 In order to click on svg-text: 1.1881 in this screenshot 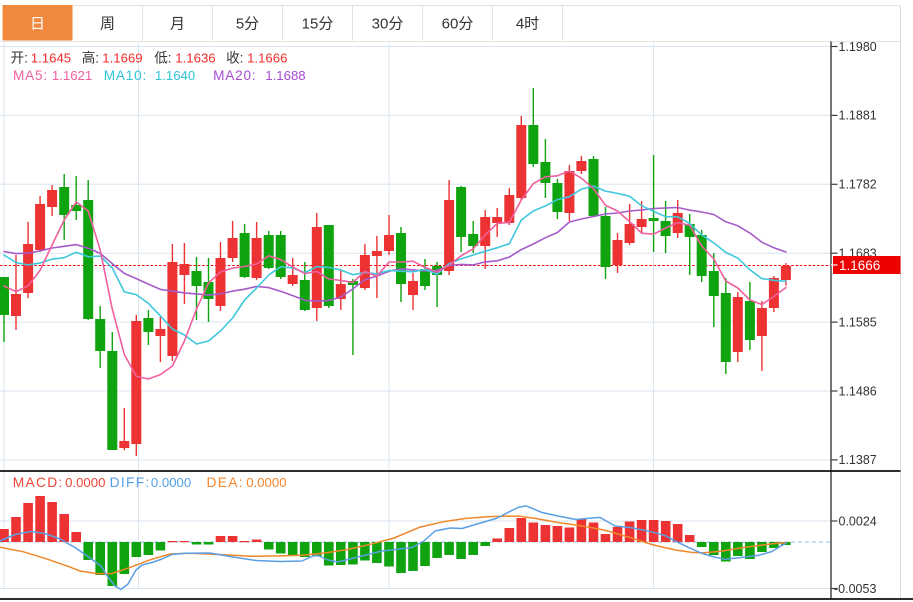, I will do `click(858, 116)`.